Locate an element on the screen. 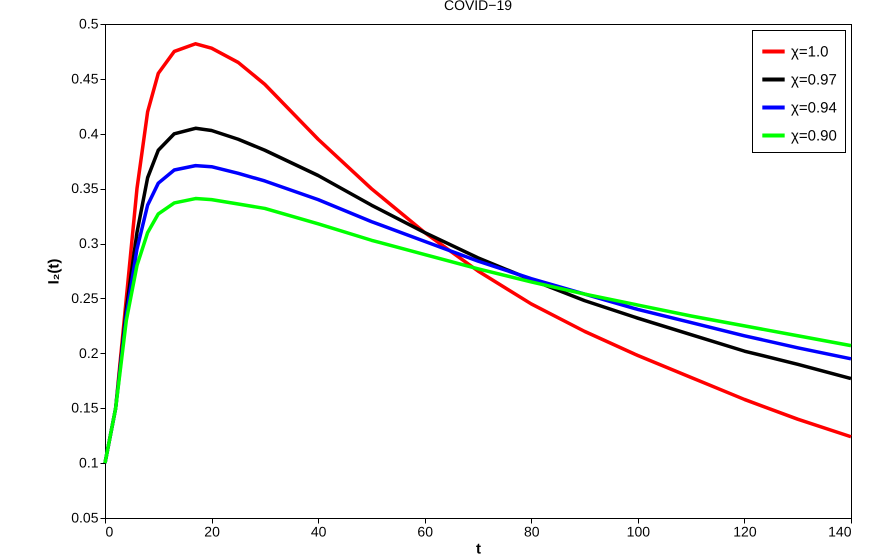 This screenshot has height=555, width=872. x-axis-title: t is located at coordinates (478, 547).